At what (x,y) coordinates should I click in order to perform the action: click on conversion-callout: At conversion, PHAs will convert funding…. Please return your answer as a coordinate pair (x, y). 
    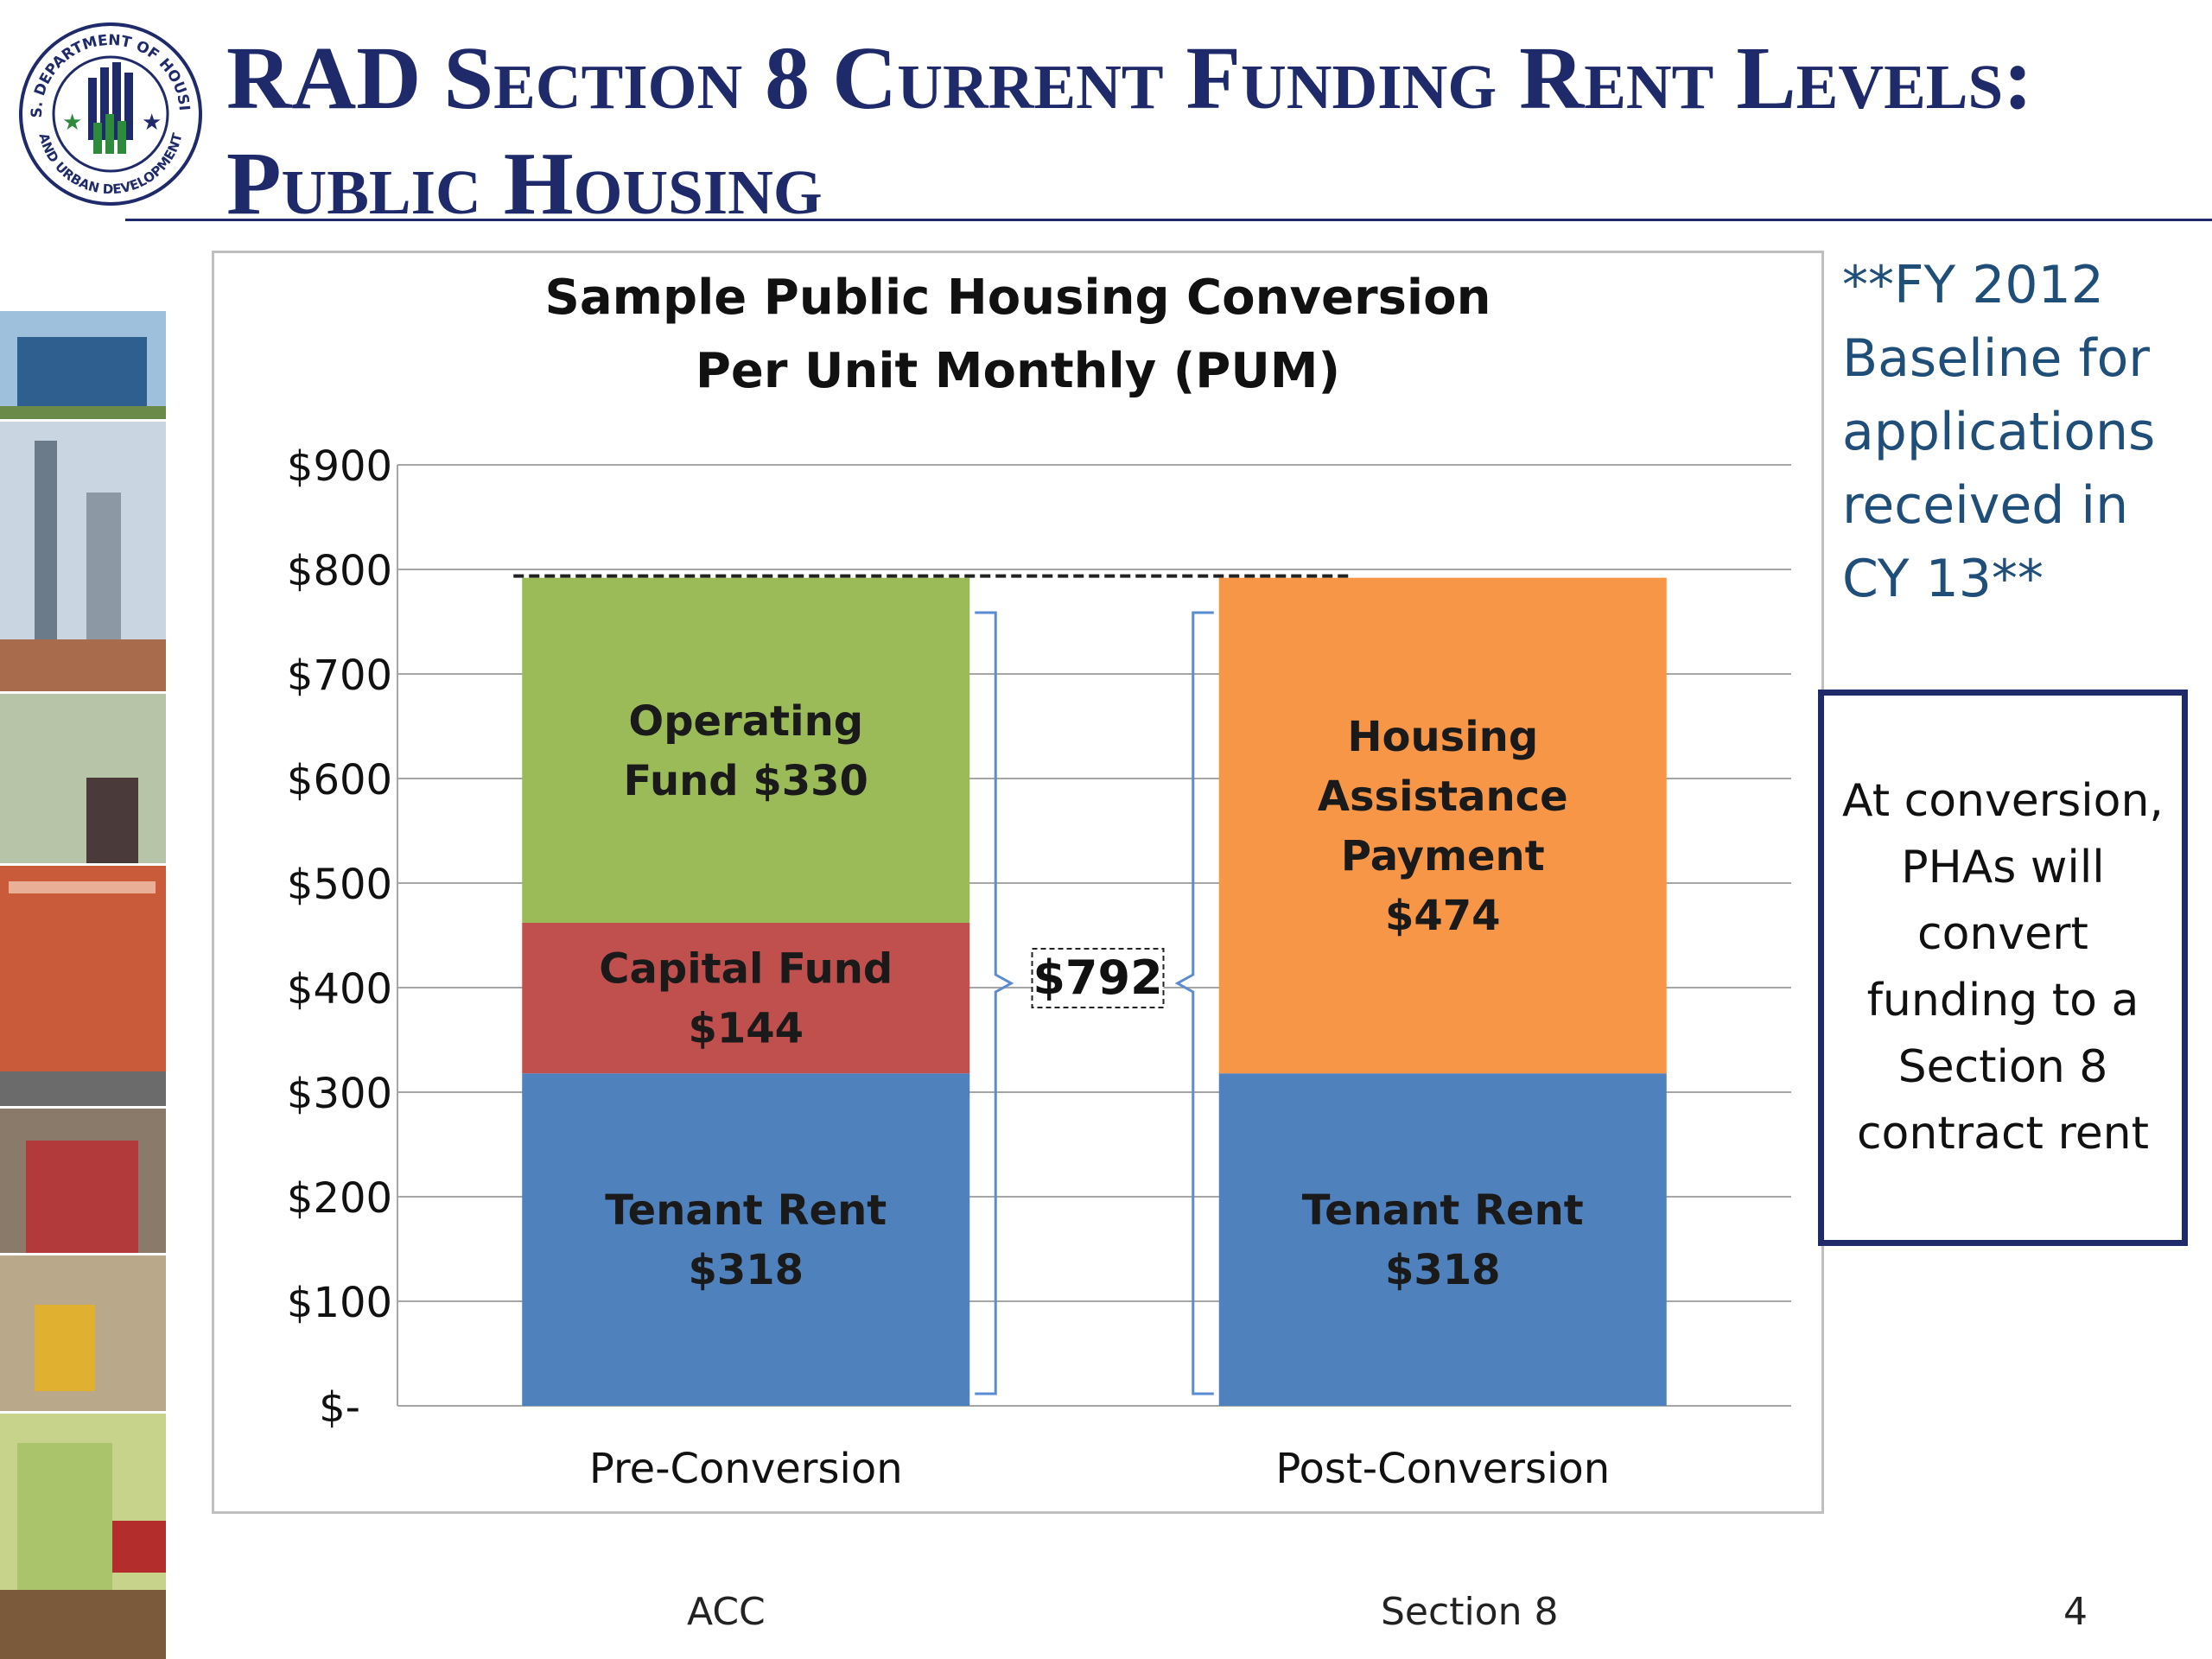
    Looking at the image, I should click on (2003, 968).